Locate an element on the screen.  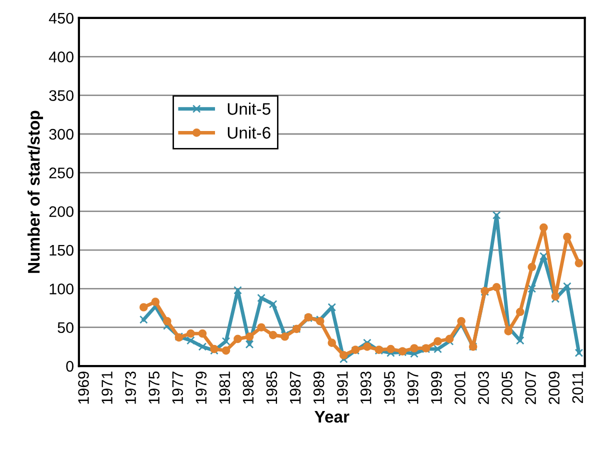
x-tick-label: 1971 is located at coordinates (107, 388).